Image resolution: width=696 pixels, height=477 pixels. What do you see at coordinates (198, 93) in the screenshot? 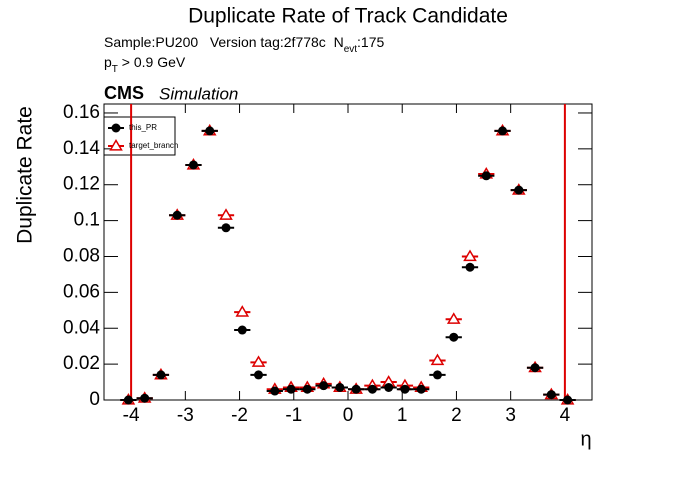
I see `experiment-note: Simulation` at bounding box center [198, 93].